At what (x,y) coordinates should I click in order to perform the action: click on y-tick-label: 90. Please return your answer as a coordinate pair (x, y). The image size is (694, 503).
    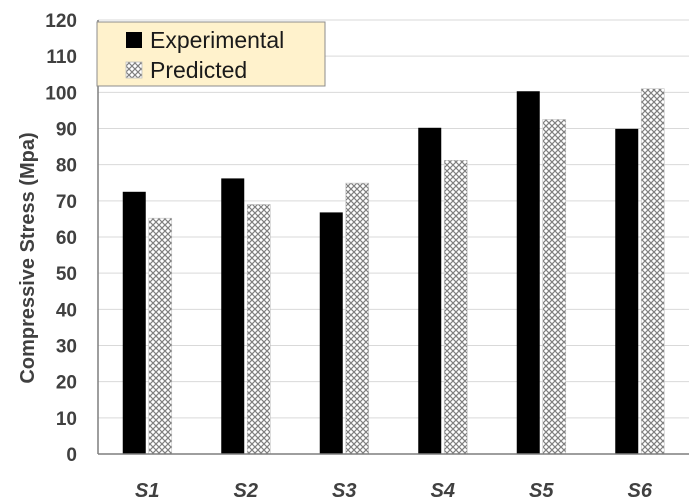
    Looking at the image, I should click on (66, 130).